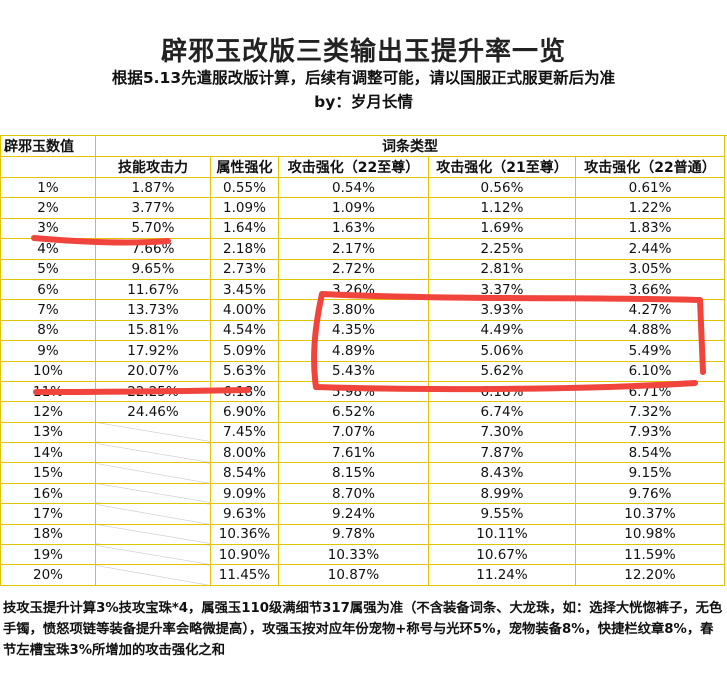 This screenshot has width=727, height=674. What do you see at coordinates (502, 575) in the screenshot?
I see `table-cell: 11.24%` at bounding box center [502, 575].